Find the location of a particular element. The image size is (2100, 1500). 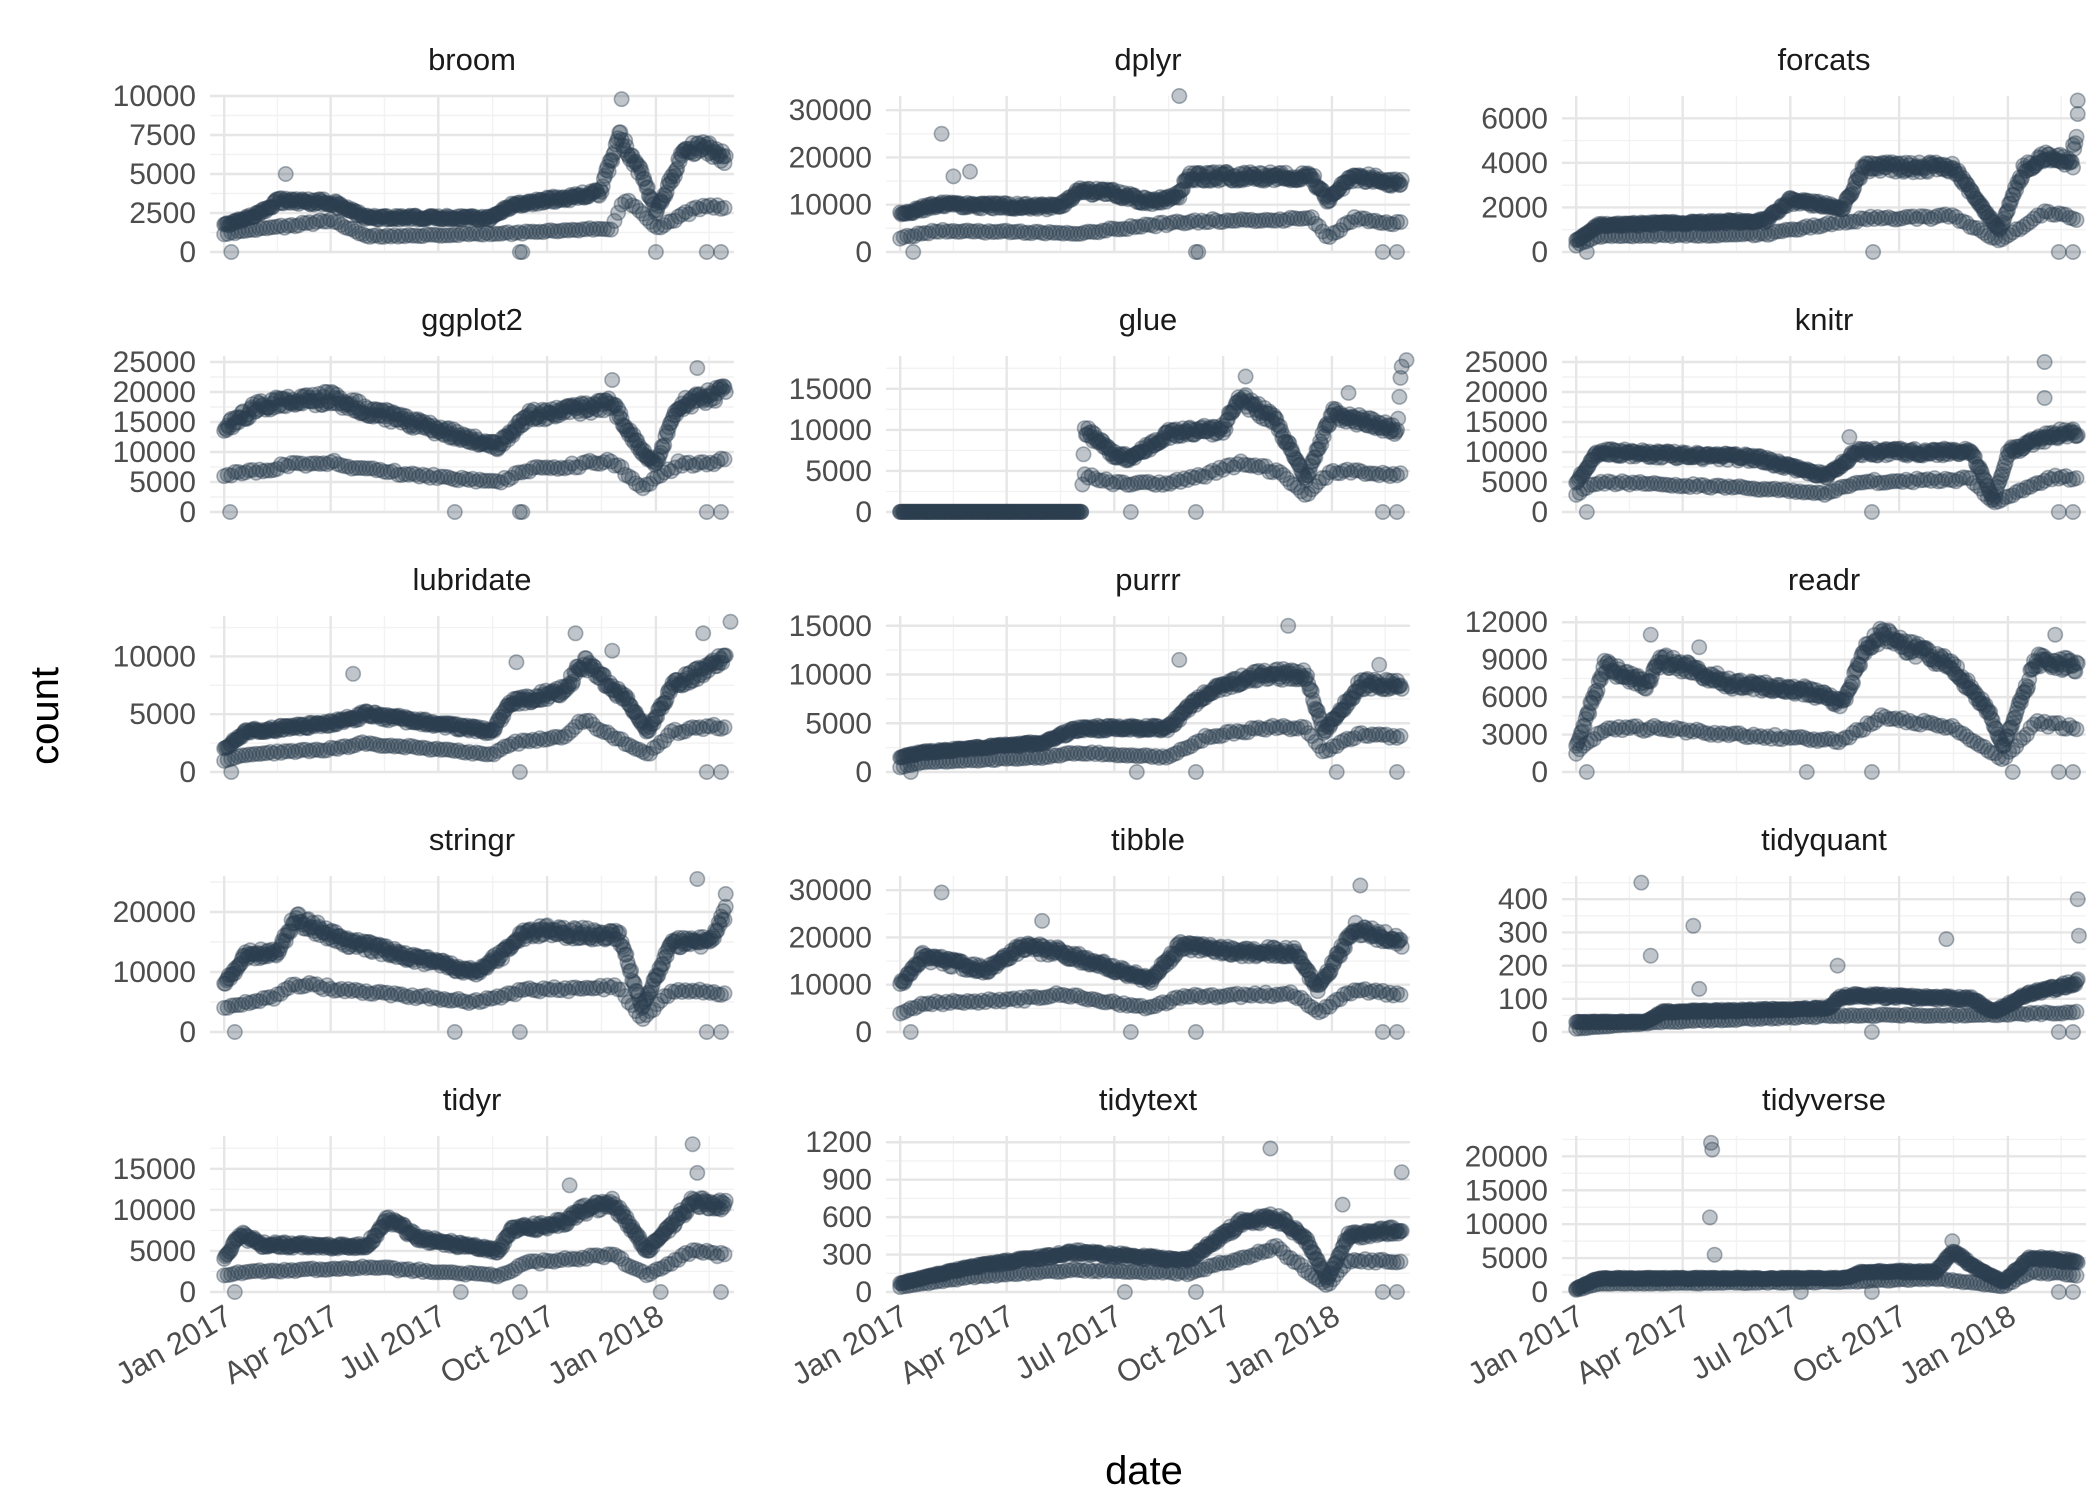

y-tick-label: 25000 is located at coordinates (1506, 362).